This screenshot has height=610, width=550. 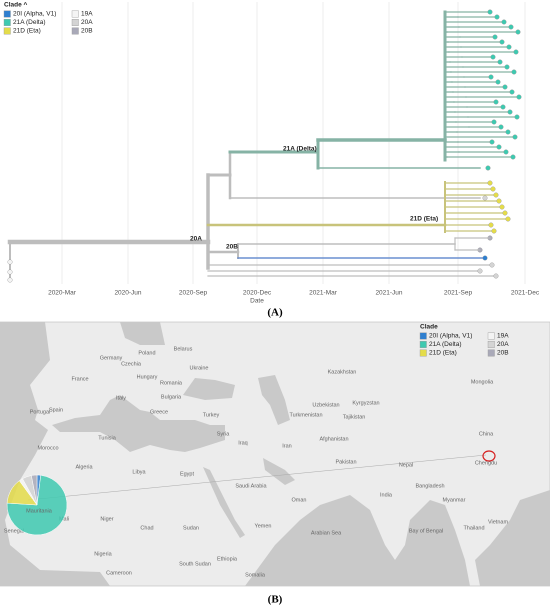 What do you see at coordinates (429, 486) in the screenshot?
I see `place-label: Bangladesh` at bounding box center [429, 486].